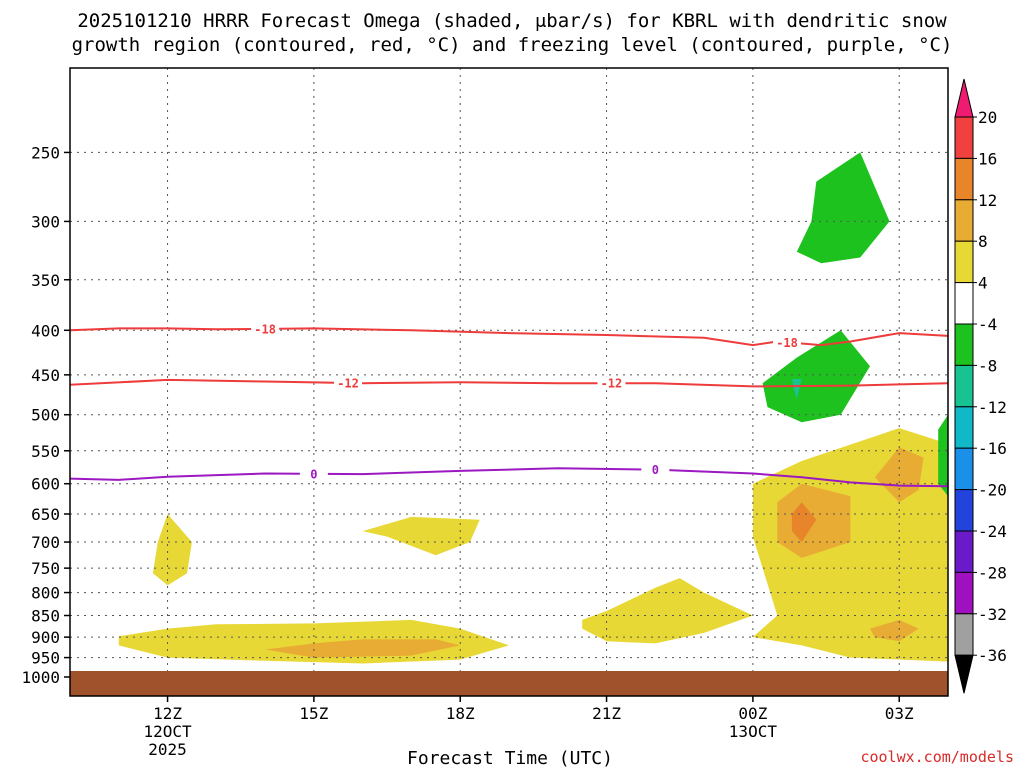 The height and width of the screenshot is (768, 1024). What do you see at coordinates (40, 677) in the screenshot?
I see `y-tick-label-1000: 1000` at bounding box center [40, 677].